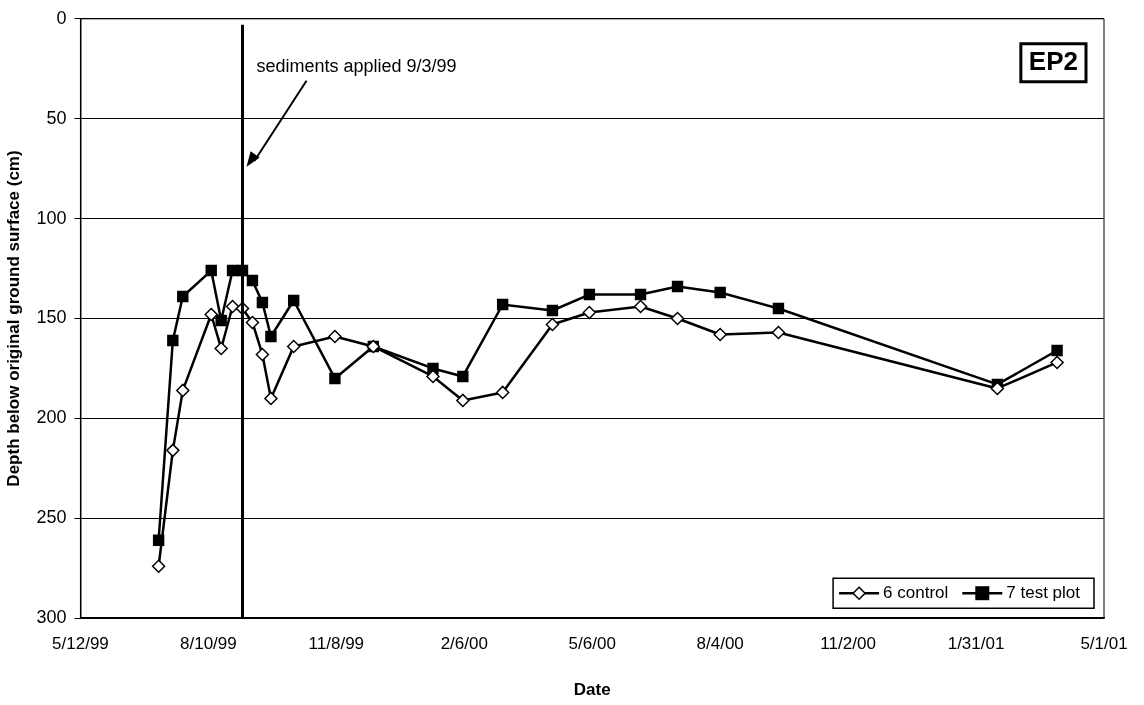 The image size is (1144, 705). What do you see at coordinates (1043, 592) in the screenshot?
I see `legend-label: 7 test plot` at bounding box center [1043, 592].